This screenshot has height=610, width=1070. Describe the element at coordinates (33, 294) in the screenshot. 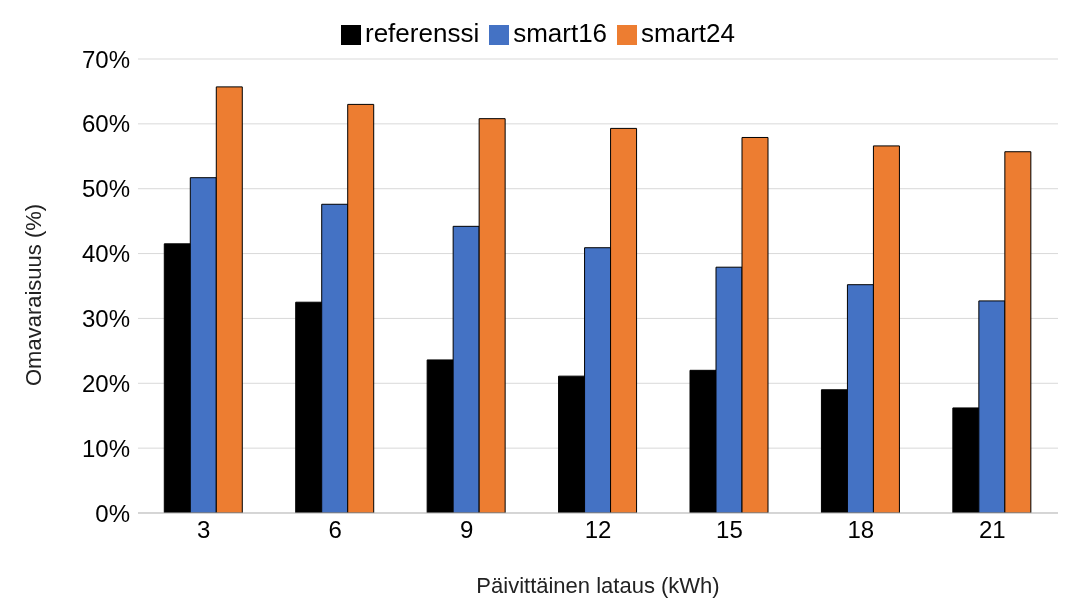

I see `y-axis-title: Omavaraisuus (%)` at that location.